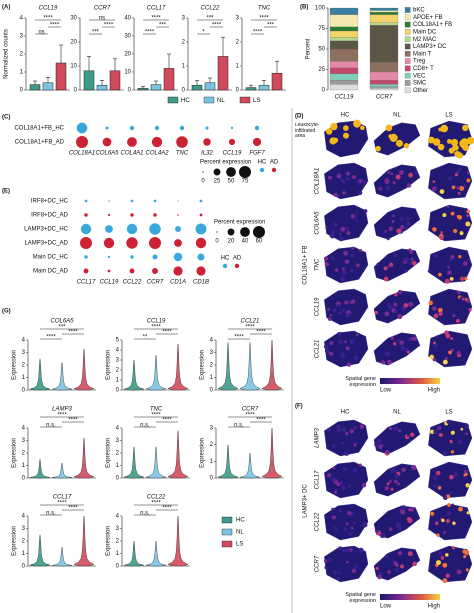  What do you see at coordinates (256, 101) in the screenshot?
I see `legend-label: LS` at bounding box center [256, 101].